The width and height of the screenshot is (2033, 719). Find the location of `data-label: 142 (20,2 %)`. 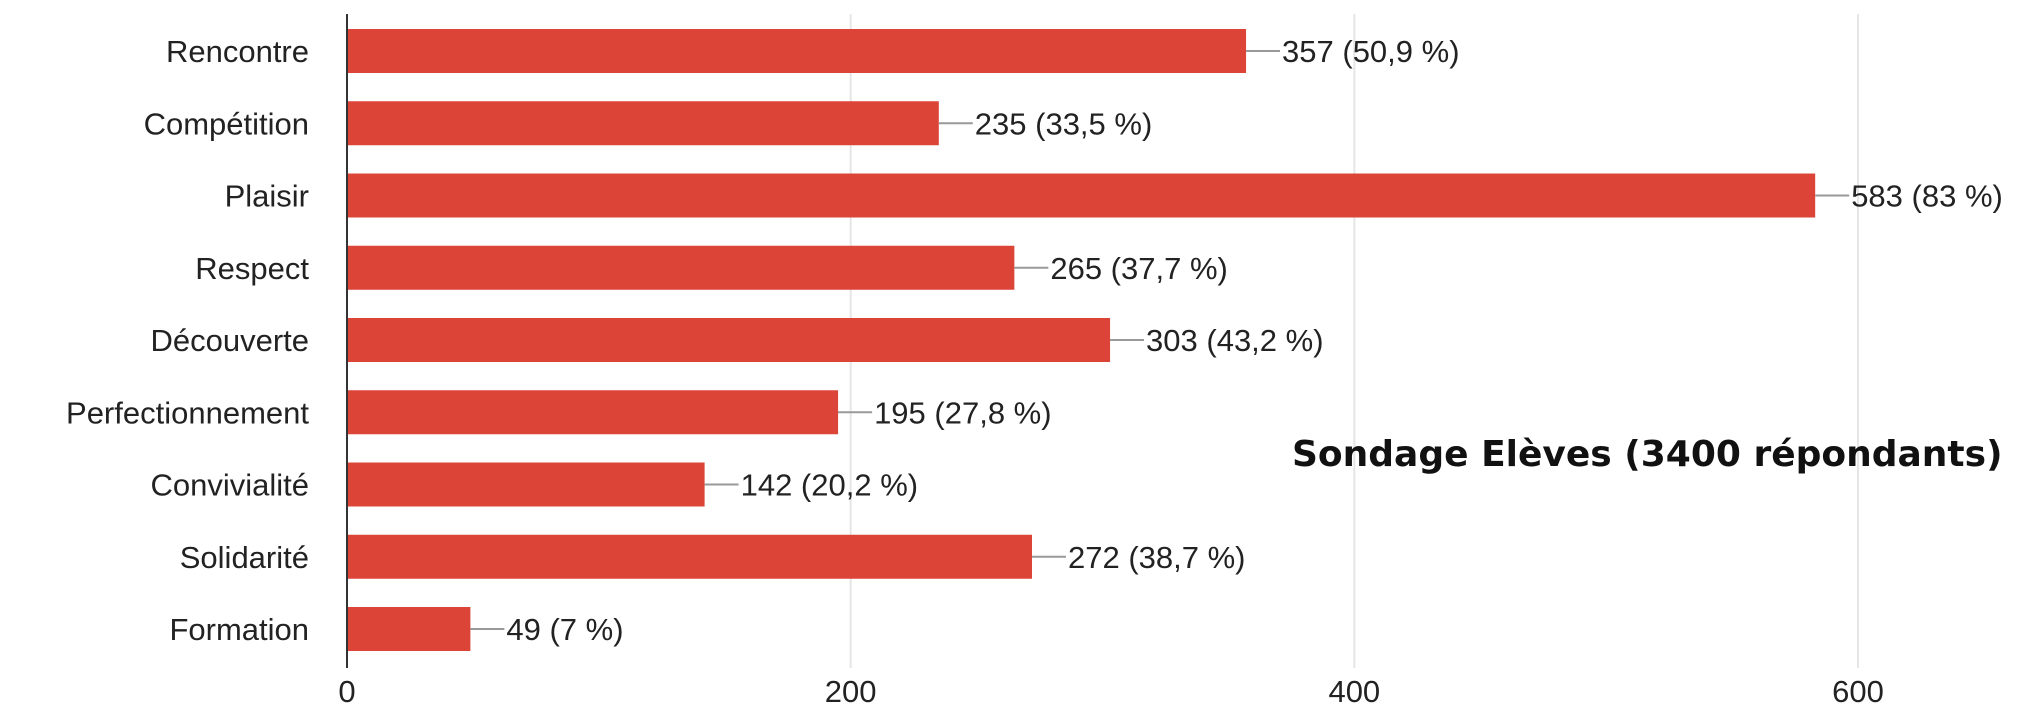

data-label: 142 (20,2 %) is located at coordinates (830, 485).